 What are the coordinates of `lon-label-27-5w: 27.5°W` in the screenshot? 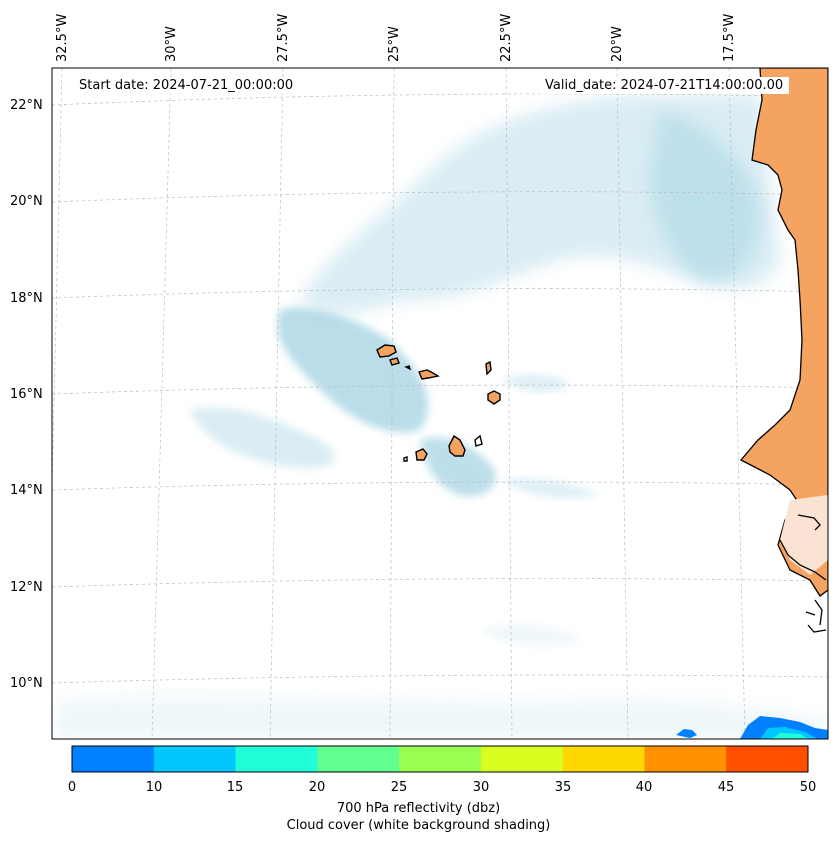 It's located at (283, 37).